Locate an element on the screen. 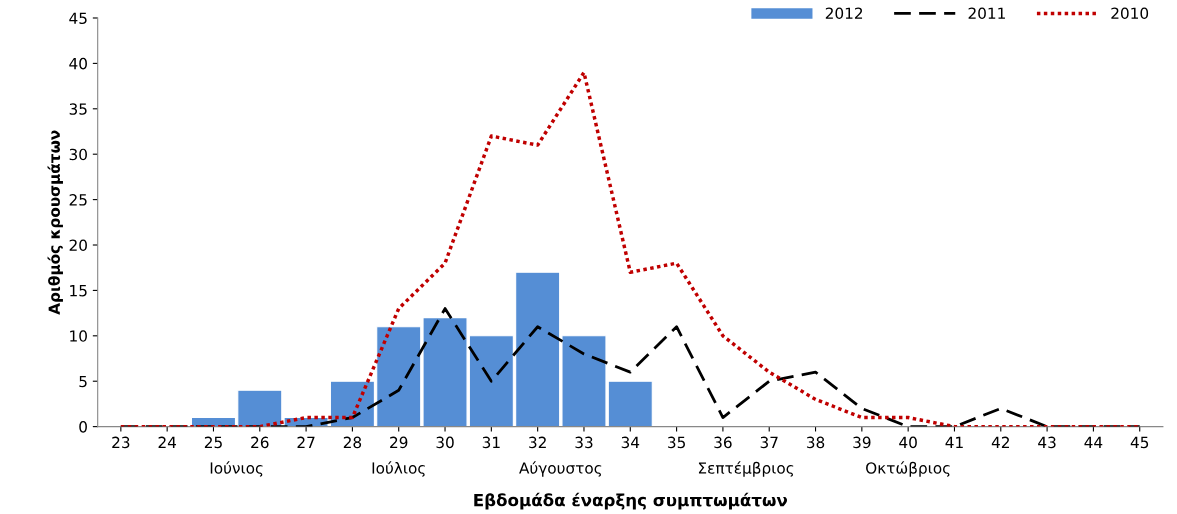 Image resolution: width=1177 pixels, height=514 pixels. x-axis-title: Εβδομάδα έναρξης συμπτωμάτων is located at coordinates (631, 501).